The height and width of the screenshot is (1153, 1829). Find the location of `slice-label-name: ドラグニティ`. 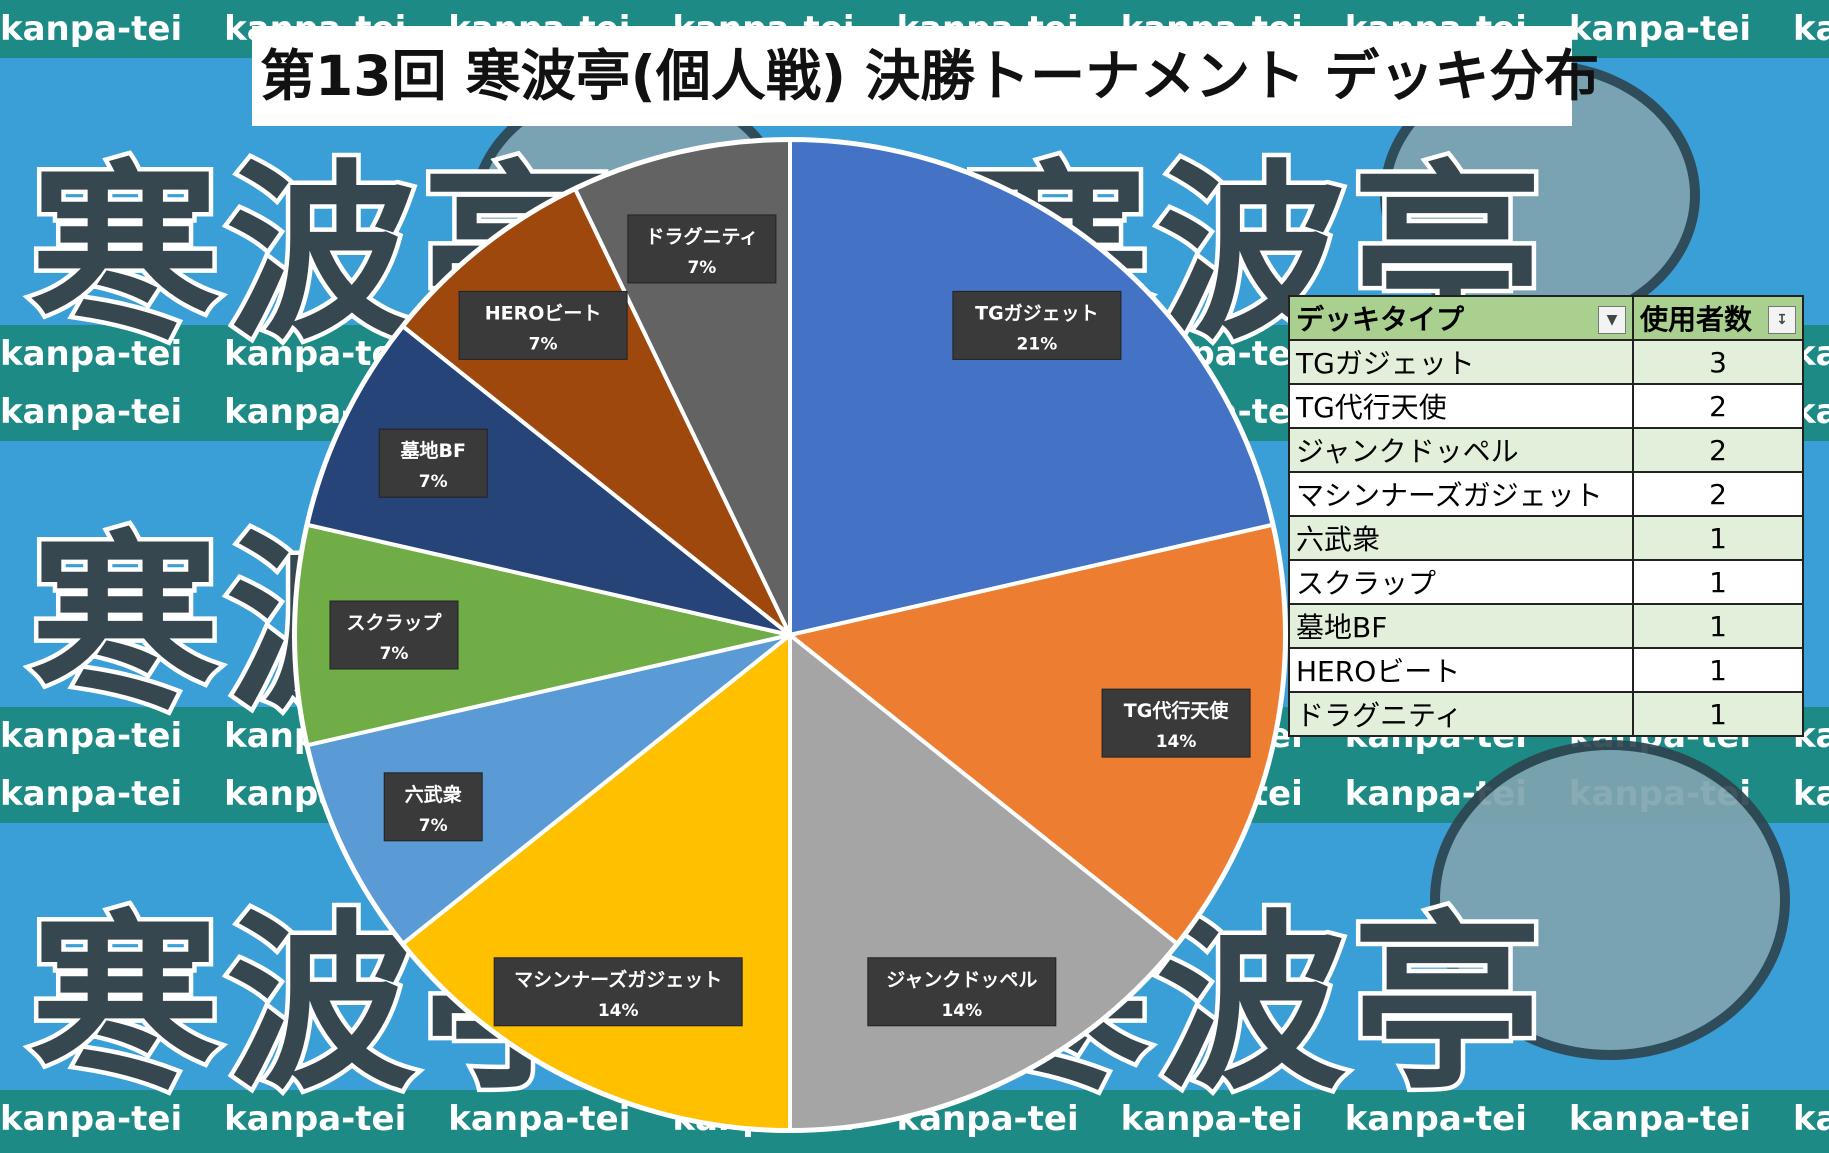

slice-label-name: ドラグニティ is located at coordinates (701, 236).